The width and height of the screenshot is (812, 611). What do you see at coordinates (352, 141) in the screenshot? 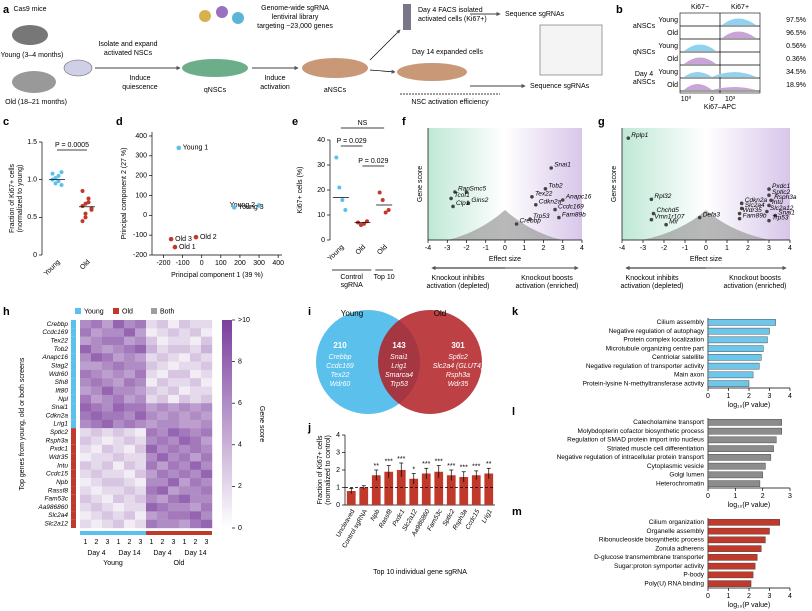
I see `label: P = 0.029` at bounding box center [352, 141].